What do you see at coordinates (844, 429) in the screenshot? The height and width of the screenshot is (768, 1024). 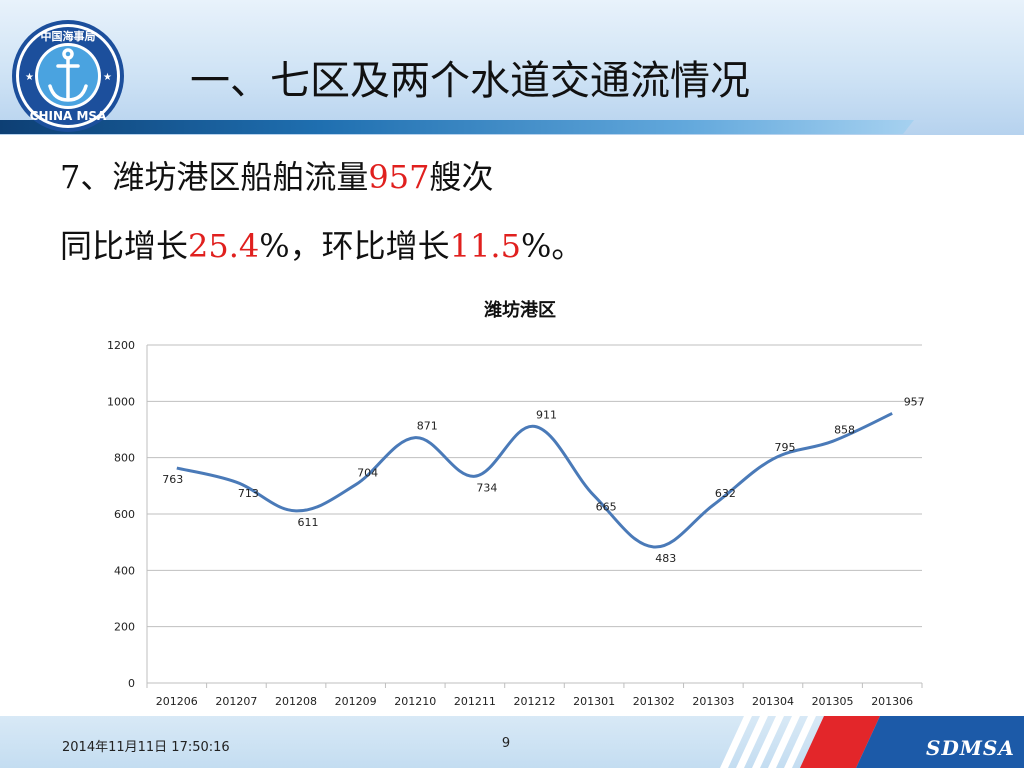 I see `data-label: 858` at bounding box center [844, 429].